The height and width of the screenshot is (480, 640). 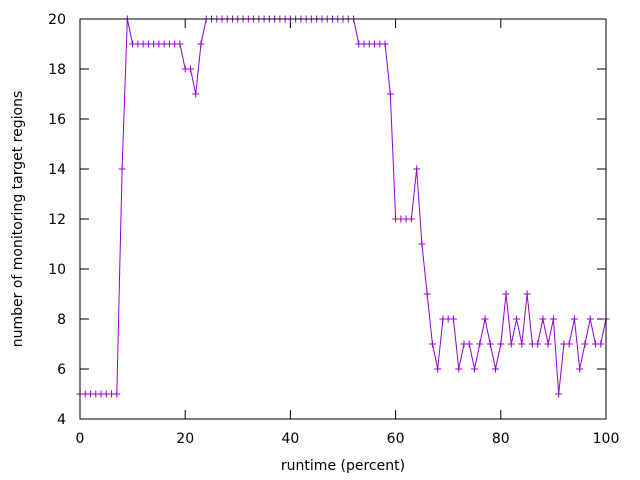 What do you see at coordinates (61, 420) in the screenshot?
I see `y-tick-label: 4` at bounding box center [61, 420].